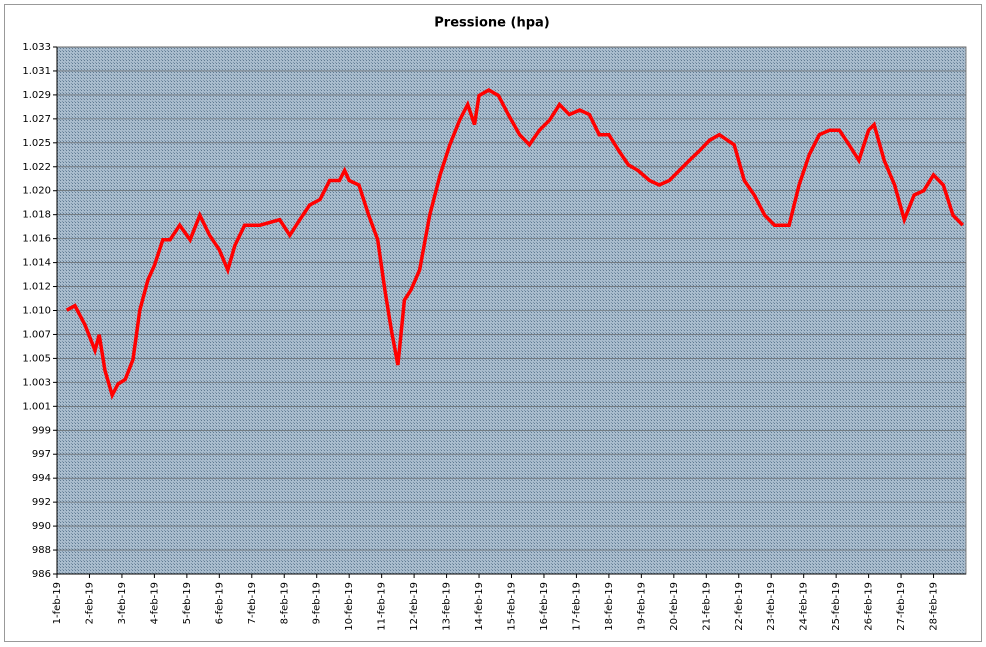 Image resolution: width=986 pixels, height=647 pixels. I want to click on x-tick-label: 5-feb-19, so click(187, 603).